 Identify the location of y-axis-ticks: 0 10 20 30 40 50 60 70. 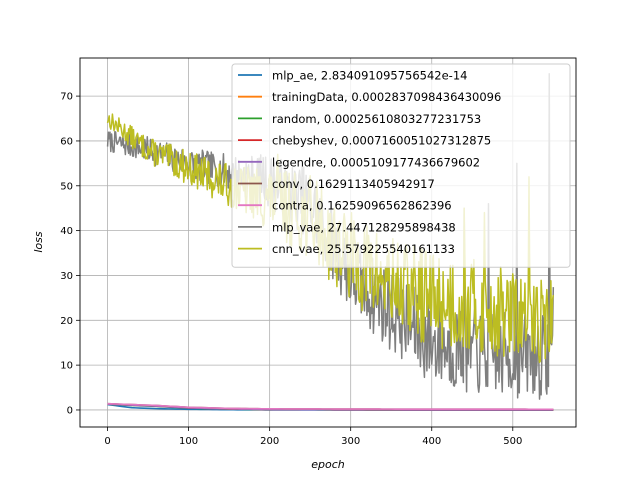
(70, 254).